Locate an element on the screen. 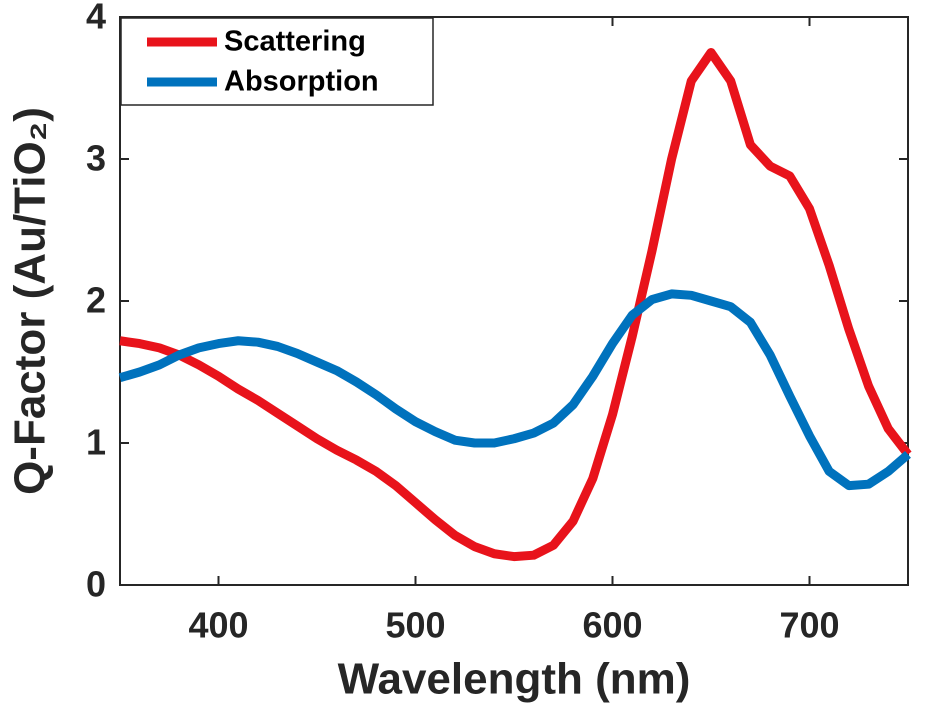 Image resolution: width=933 pixels, height=713 pixels. x-tick-label: 400 is located at coordinates (218, 625).